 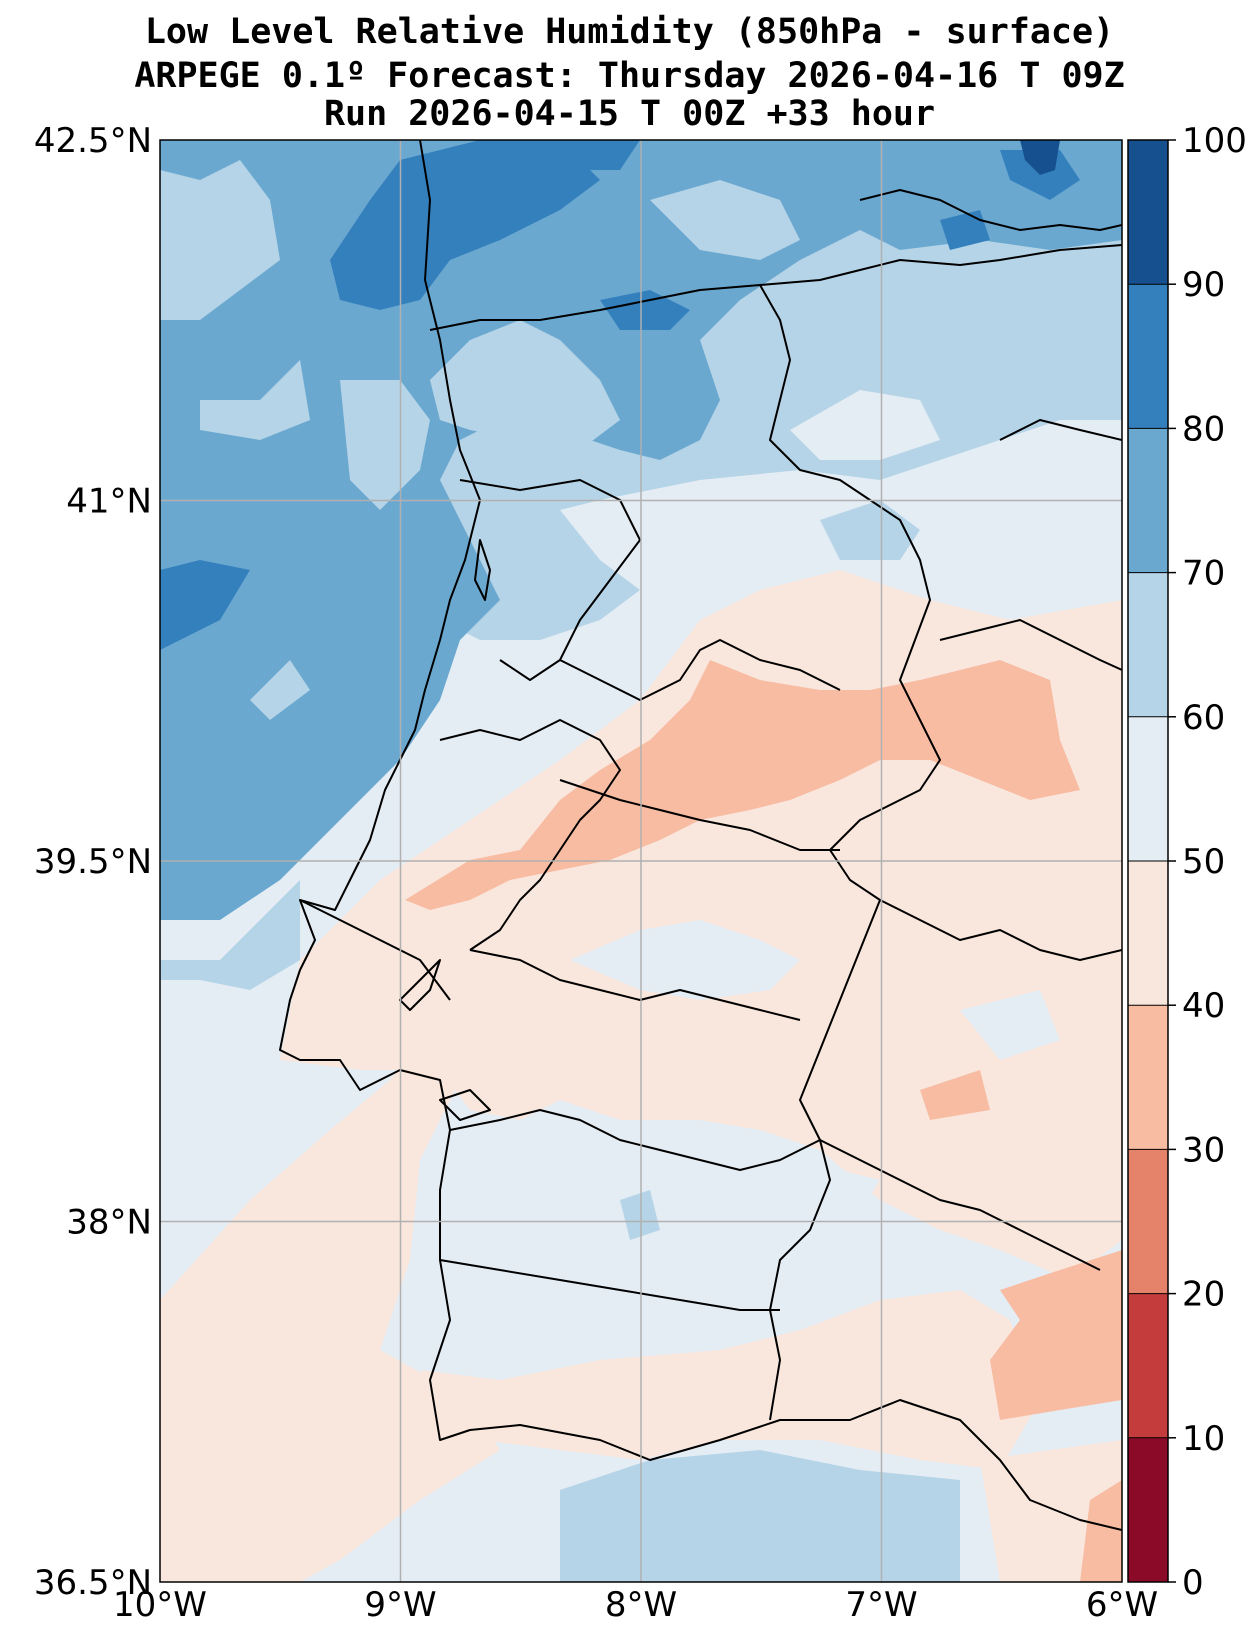 I want to click on colorbar-tick-2: 20, so click(x=1203, y=1295).